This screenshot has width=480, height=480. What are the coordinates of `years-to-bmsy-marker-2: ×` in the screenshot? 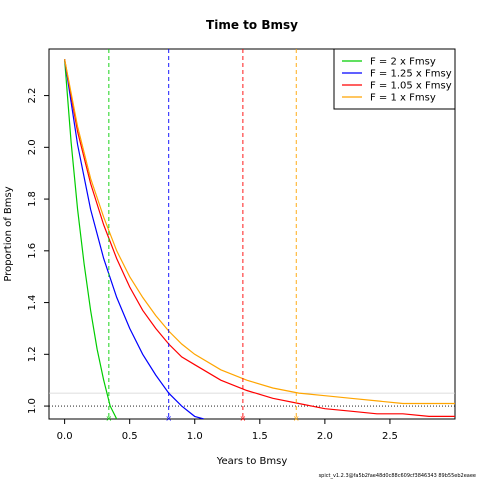 It's located at (168, 418).